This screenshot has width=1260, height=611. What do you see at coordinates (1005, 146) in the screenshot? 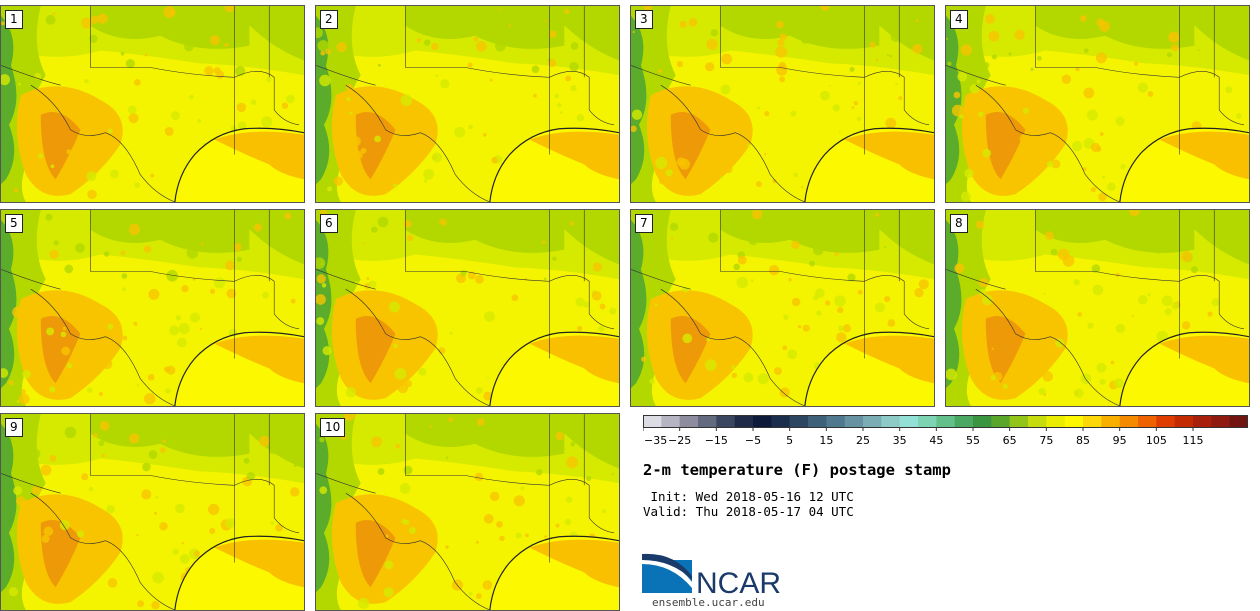
I see `heat-core` at bounding box center [1005, 146].